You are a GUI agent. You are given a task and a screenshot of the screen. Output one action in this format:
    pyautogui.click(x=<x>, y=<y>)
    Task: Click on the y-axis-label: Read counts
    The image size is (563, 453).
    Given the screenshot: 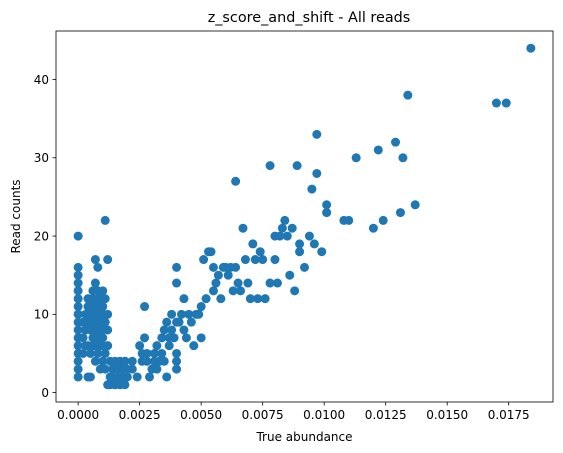 What is the action you would take?
    pyautogui.click(x=16, y=216)
    